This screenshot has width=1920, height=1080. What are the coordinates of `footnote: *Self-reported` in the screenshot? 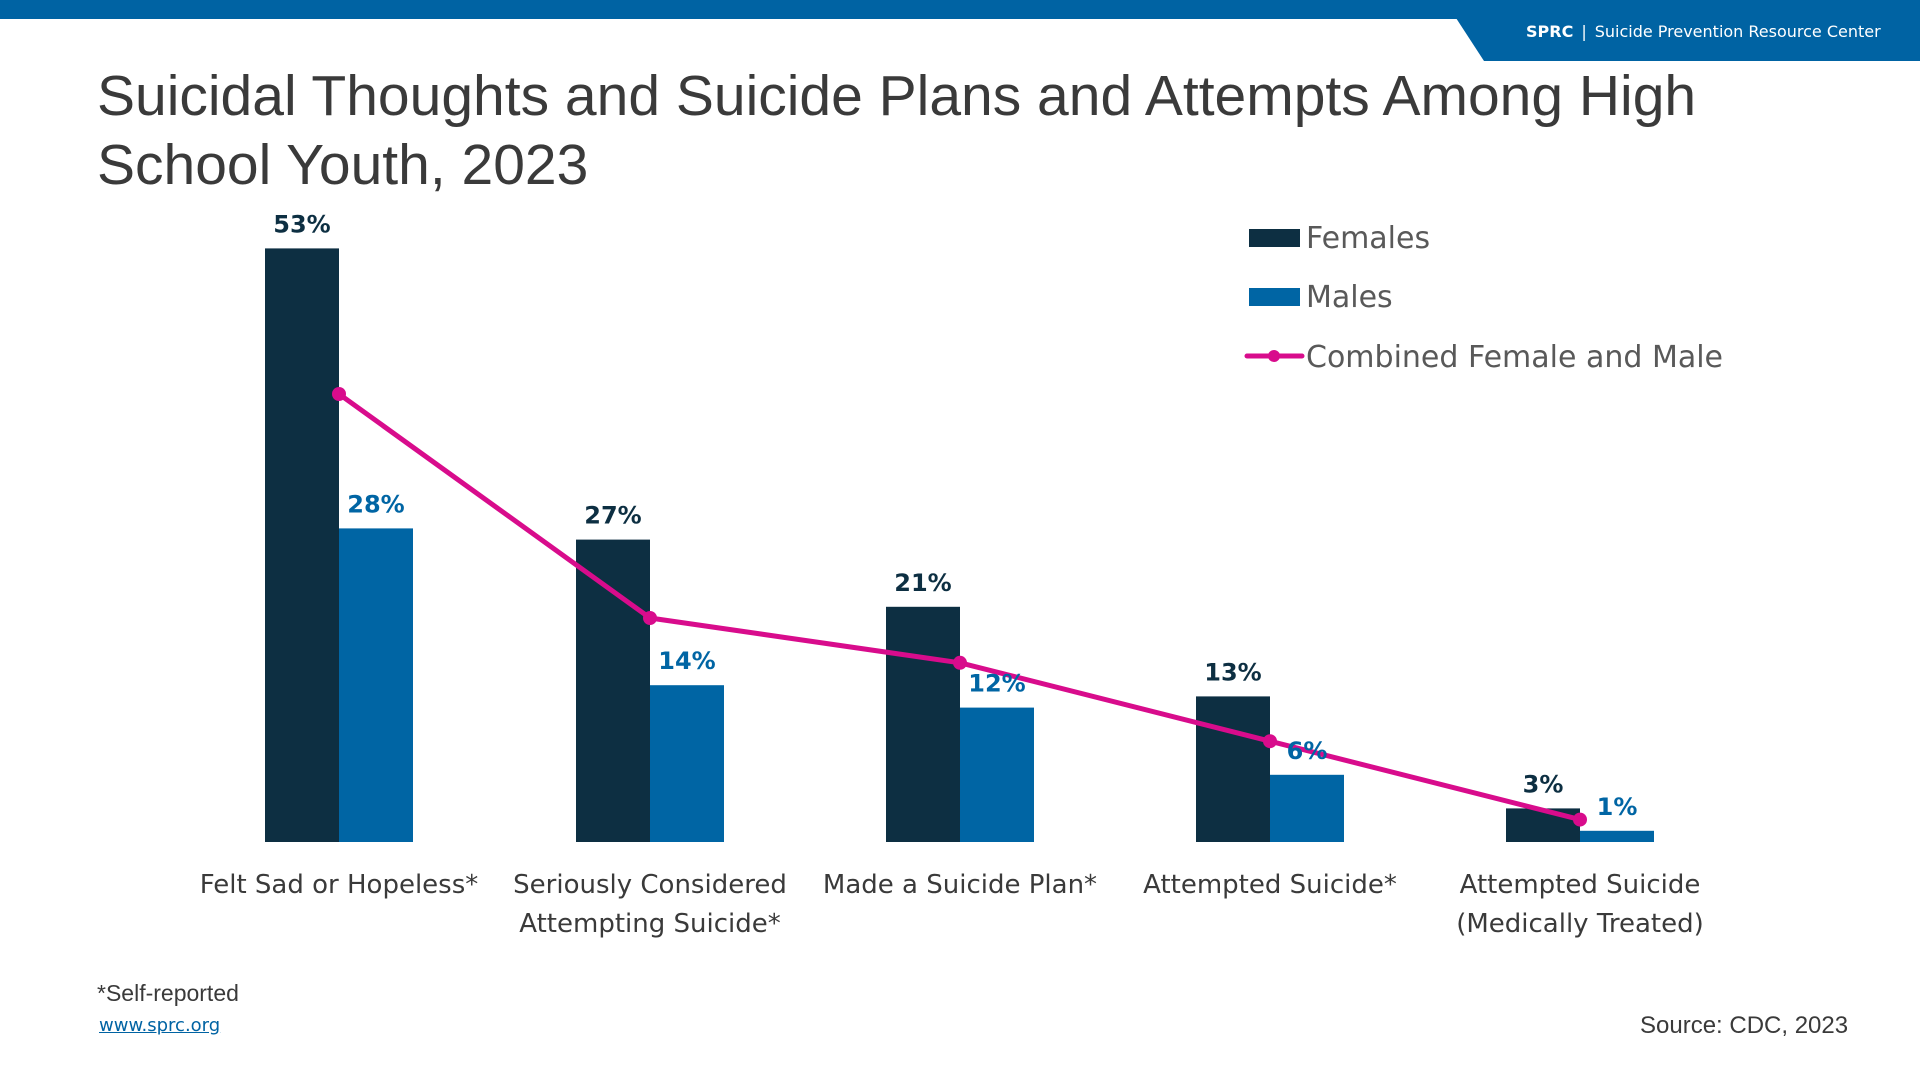 It's located at (168, 993).